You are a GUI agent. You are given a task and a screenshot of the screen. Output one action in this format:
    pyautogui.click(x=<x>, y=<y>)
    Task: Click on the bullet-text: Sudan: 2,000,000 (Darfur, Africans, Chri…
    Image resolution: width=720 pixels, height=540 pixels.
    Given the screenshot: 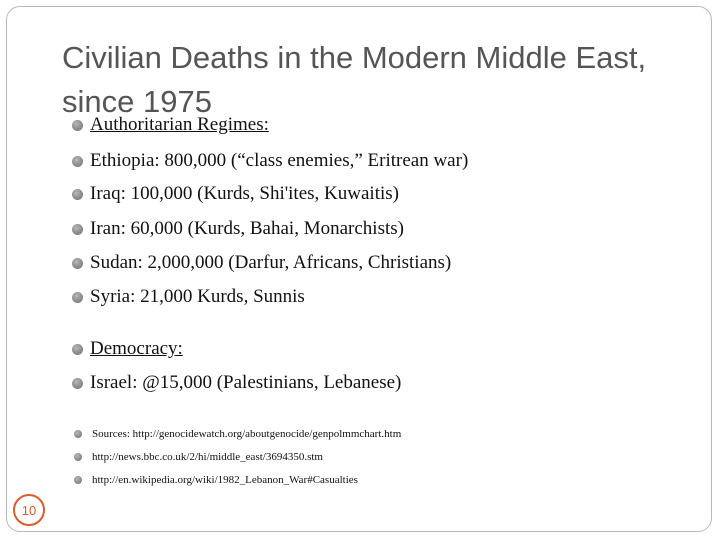 What is the action you would take?
    pyautogui.click(x=271, y=262)
    